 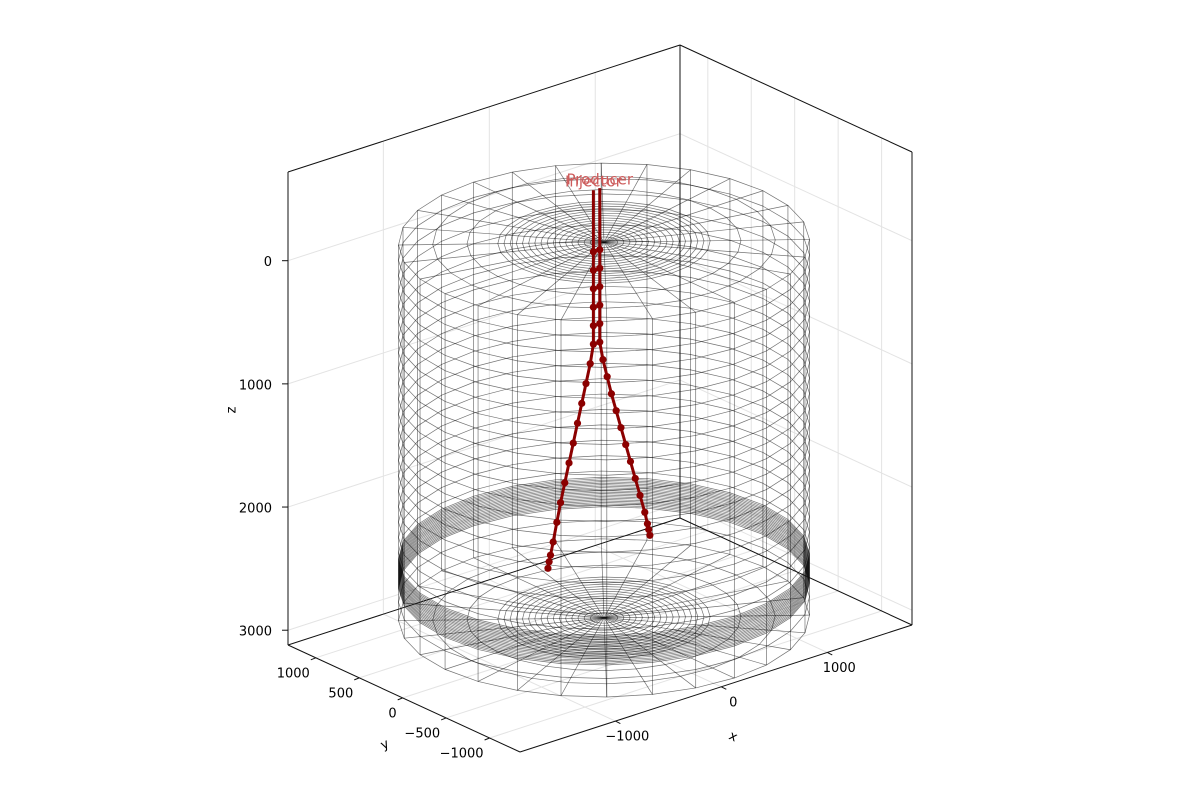 What do you see at coordinates (462, 753) in the screenshot?
I see `y-tick-label: −1000` at bounding box center [462, 753].